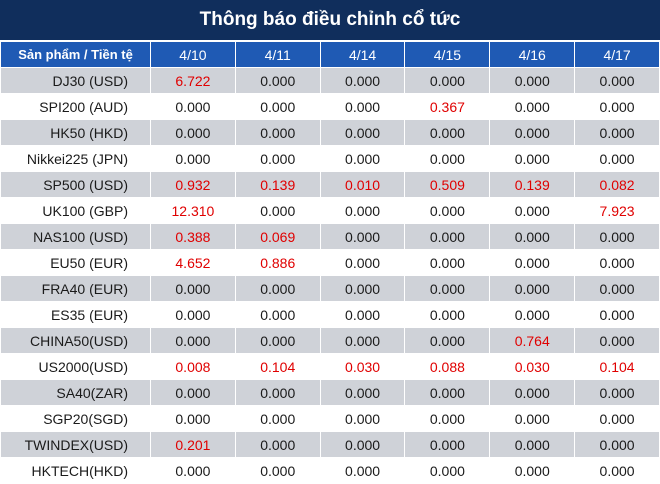 Image resolution: width=660 pixels, height=484 pixels. Describe the element at coordinates (75, 314) in the screenshot. I see `product-name-cell: ES35 (EUR)` at that location.